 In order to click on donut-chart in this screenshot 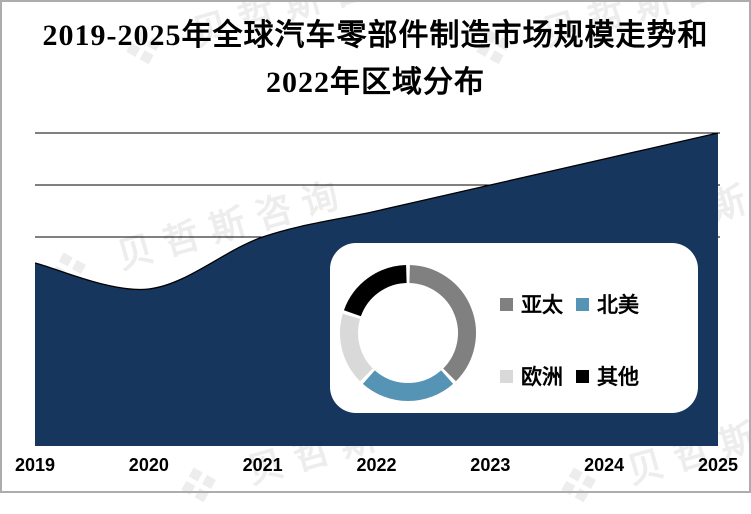, I will do `click(408, 333)`.